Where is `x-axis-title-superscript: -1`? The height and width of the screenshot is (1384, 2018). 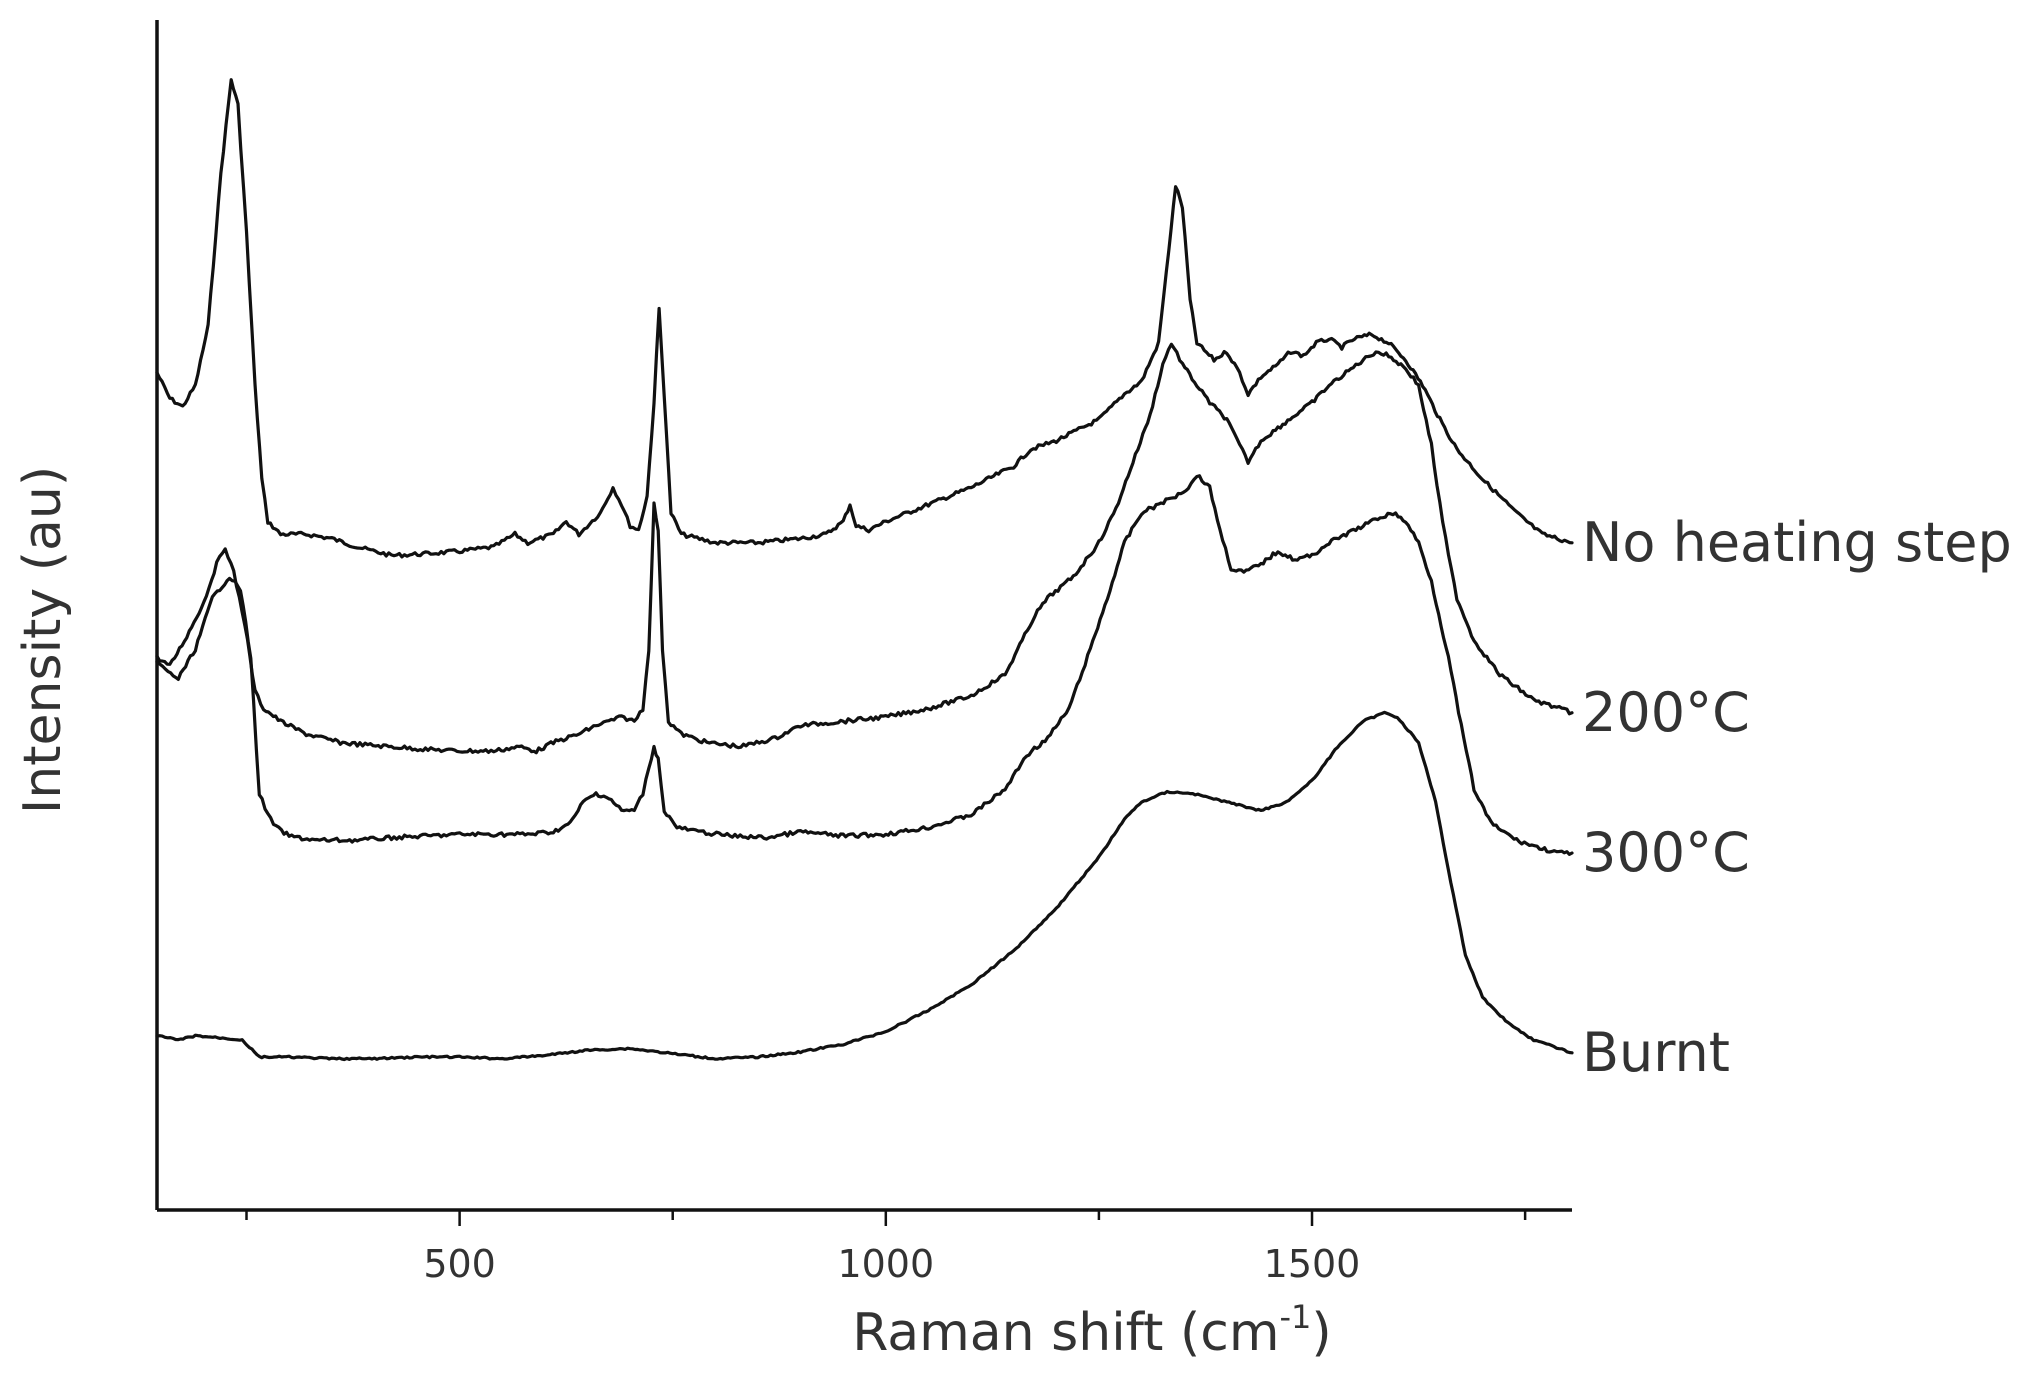
x-axis-title-superscript: -1 is located at coordinates (1296, 1317).